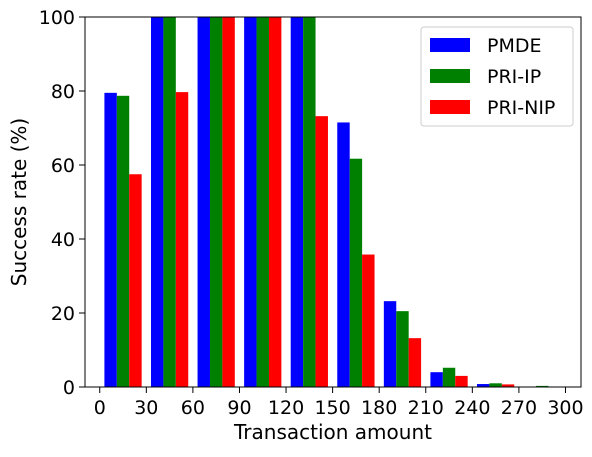 The image size is (592, 457). Describe the element at coordinates (100, 408) in the screenshot. I see `x-tick-label: 0` at that location.